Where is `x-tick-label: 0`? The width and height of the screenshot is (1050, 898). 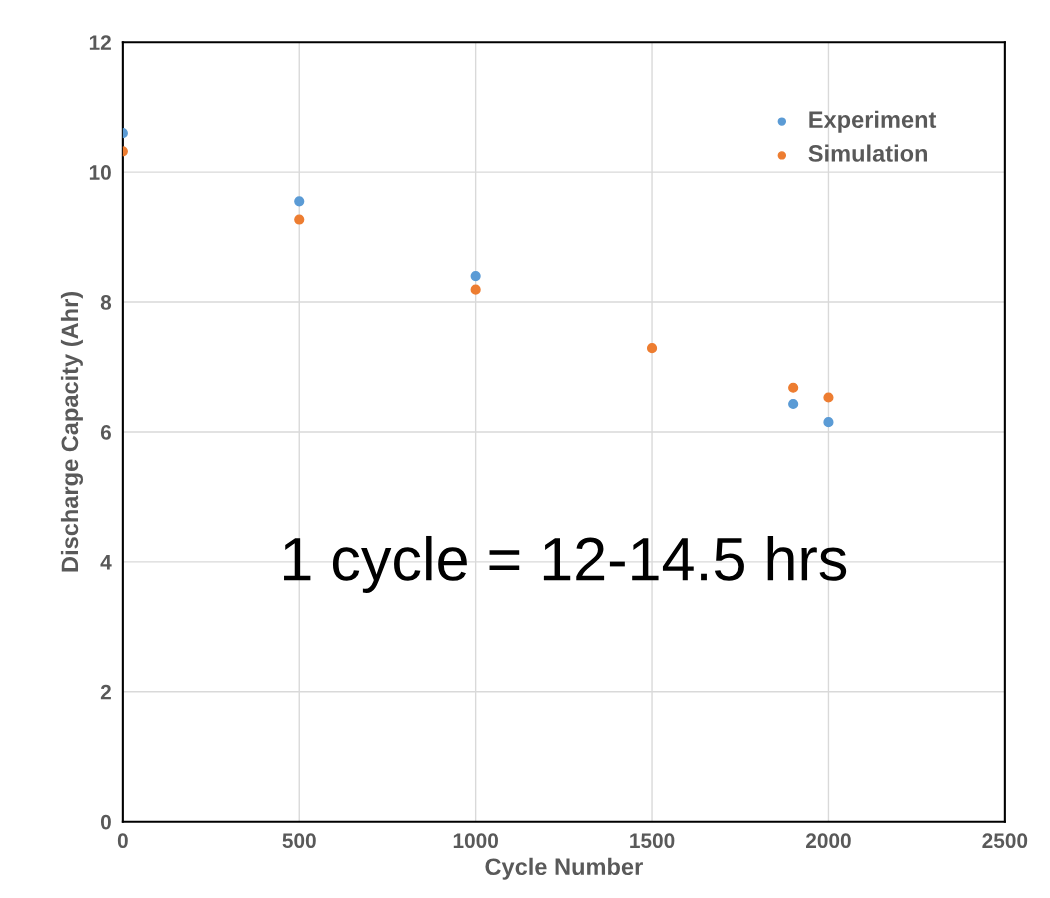 x-tick-label: 0 is located at coordinates (122, 841).